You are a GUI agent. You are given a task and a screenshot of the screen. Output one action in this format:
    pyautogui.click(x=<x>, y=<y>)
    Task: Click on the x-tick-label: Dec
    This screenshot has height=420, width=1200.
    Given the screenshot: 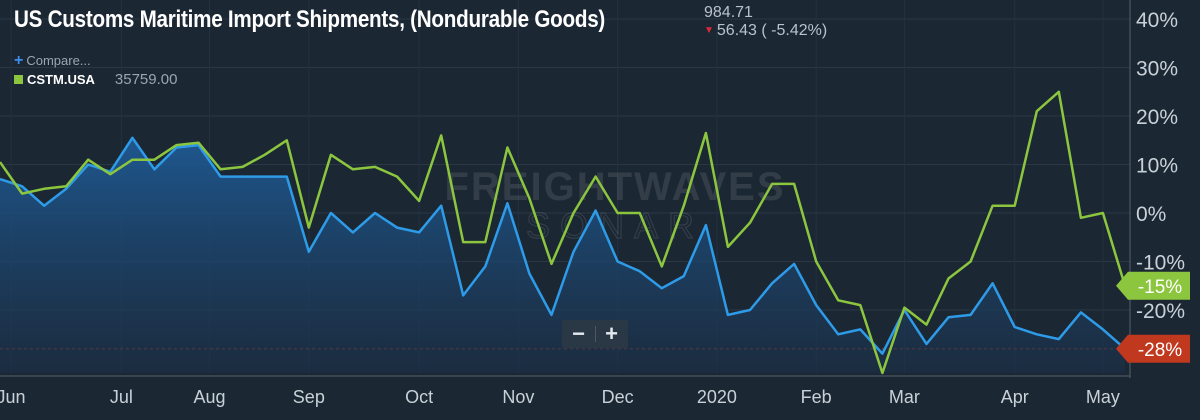 What is the action you would take?
    pyautogui.click(x=618, y=397)
    